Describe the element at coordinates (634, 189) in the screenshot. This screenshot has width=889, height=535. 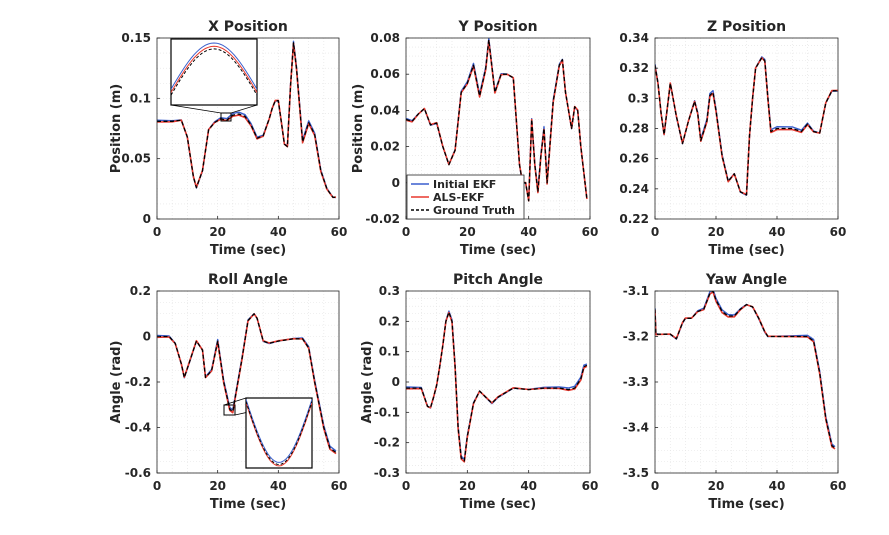
I see `y-tick-label: 0.24` at that location.